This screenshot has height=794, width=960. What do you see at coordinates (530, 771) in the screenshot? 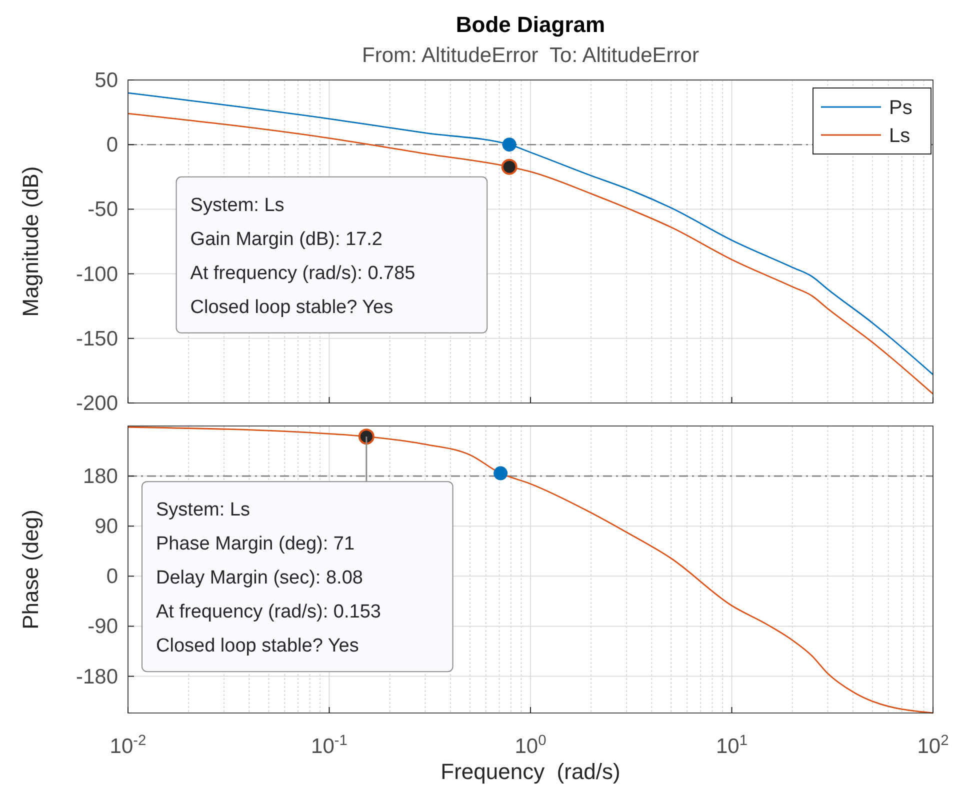
I see `x-axis-title: Frequency (rad/s)` at bounding box center [530, 771].